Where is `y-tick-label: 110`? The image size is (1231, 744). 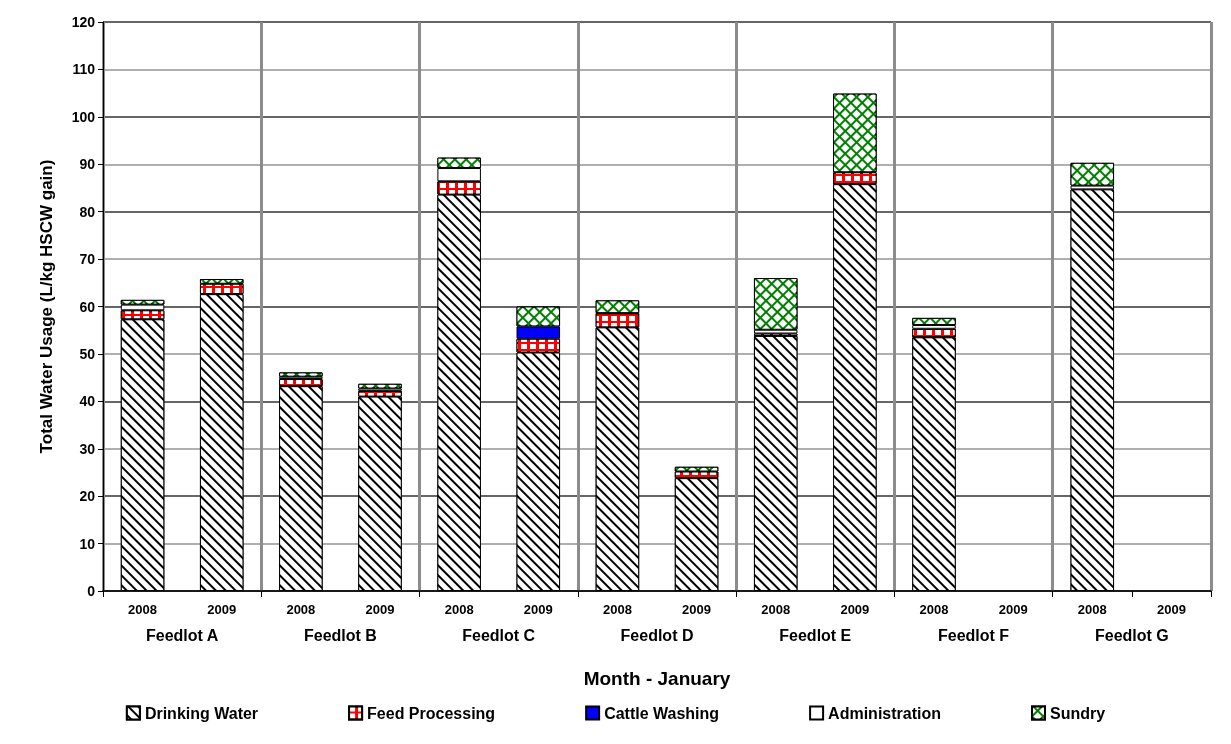 y-tick-label: 110 is located at coordinates (84, 69).